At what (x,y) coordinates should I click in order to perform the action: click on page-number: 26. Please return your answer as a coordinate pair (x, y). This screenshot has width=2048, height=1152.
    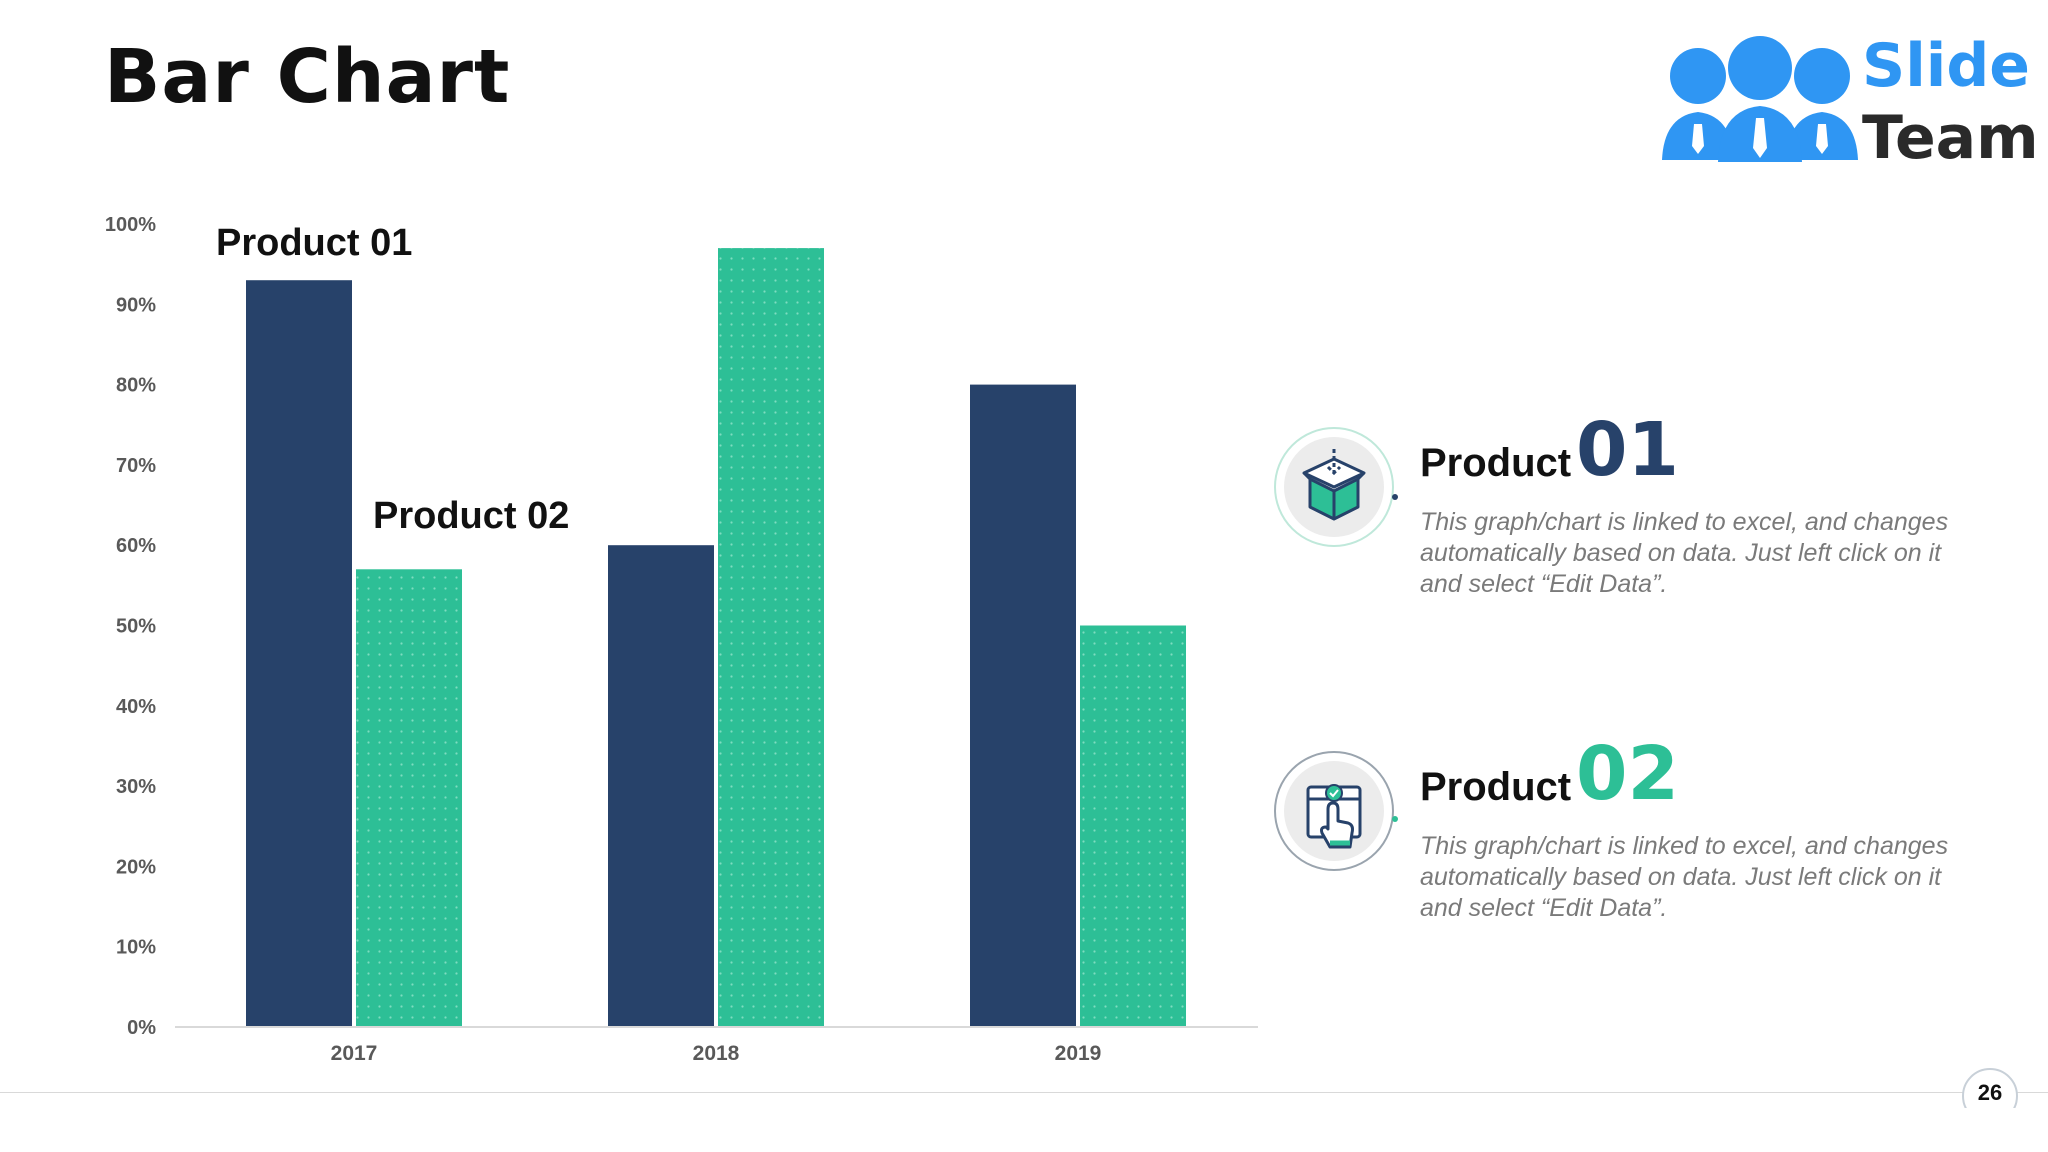
    Looking at the image, I should click on (1990, 1088).